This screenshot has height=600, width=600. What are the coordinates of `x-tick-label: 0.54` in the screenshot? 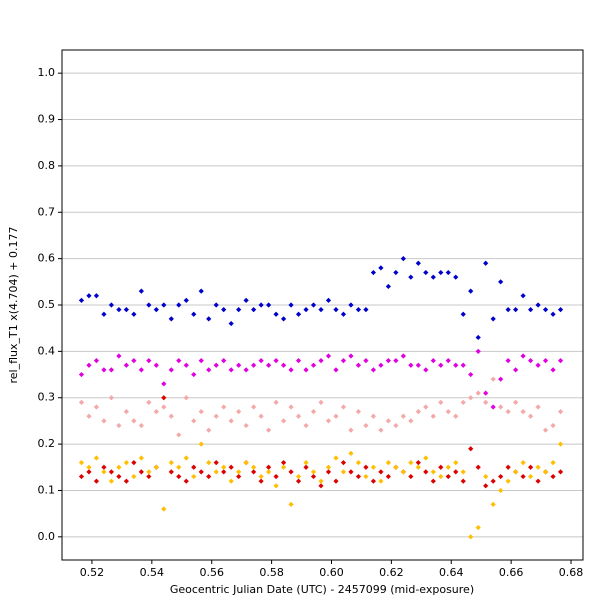 It's located at (152, 572).